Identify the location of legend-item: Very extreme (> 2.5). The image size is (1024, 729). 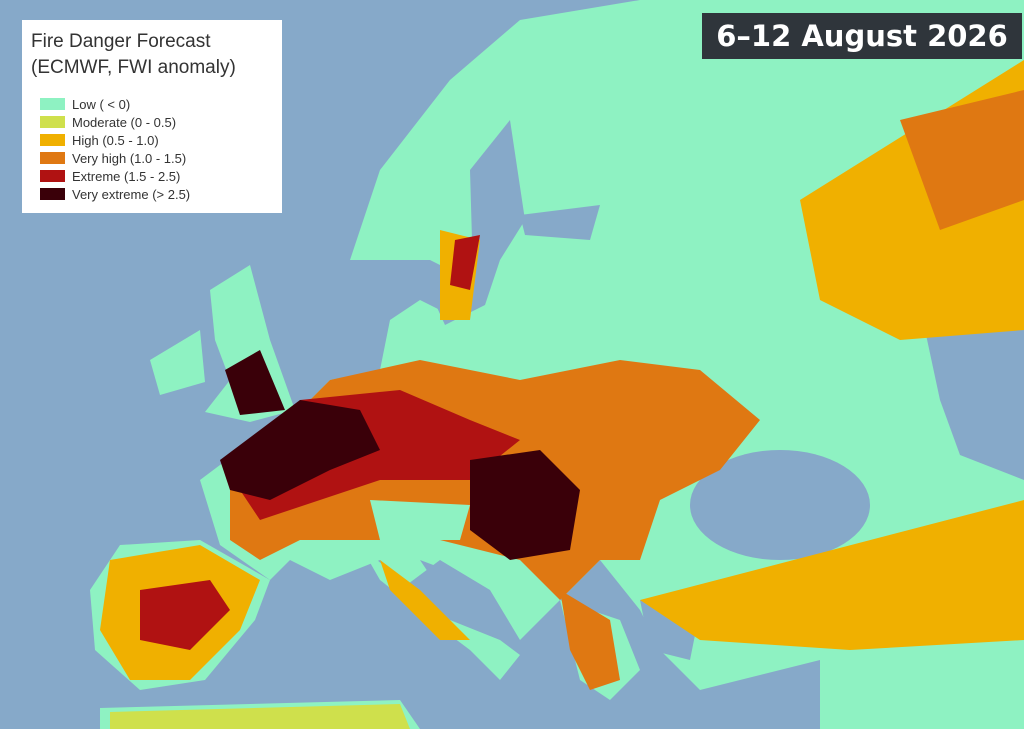
(115, 194).